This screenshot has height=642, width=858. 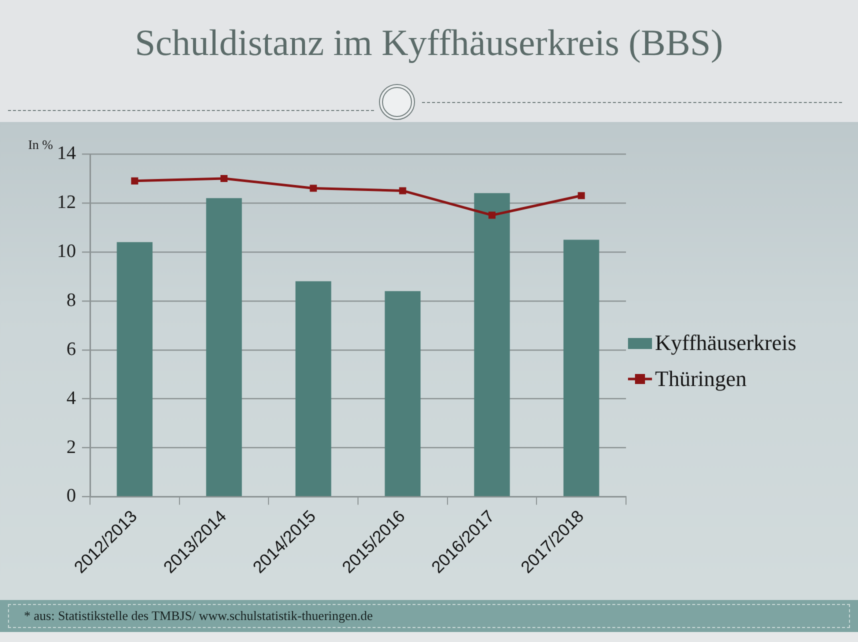 What do you see at coordinates (66, 153) in the screenshot?
I see `y-tick-label: 14` at bounding box center [66, 153].